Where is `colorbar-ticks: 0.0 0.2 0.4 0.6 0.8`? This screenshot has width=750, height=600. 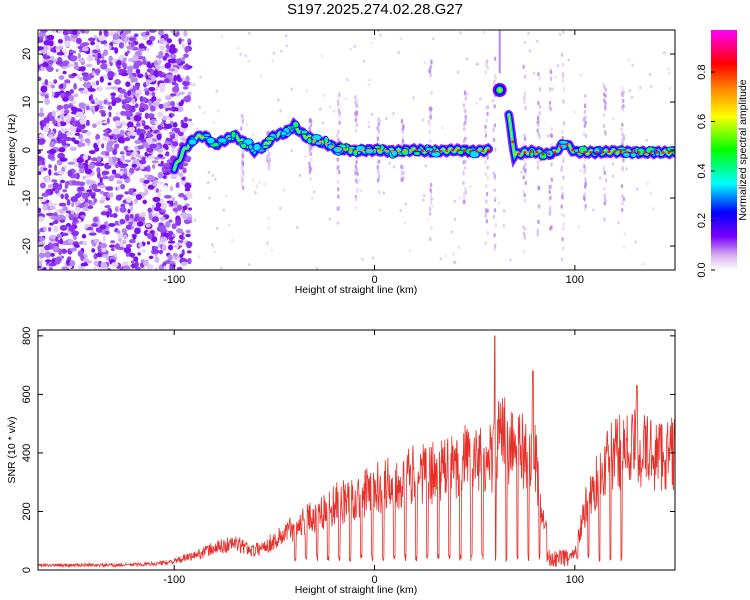
colorbar-ticks: 0.0 0.2 0.4 0.6 0.8 is located at coordinates (705, 171).